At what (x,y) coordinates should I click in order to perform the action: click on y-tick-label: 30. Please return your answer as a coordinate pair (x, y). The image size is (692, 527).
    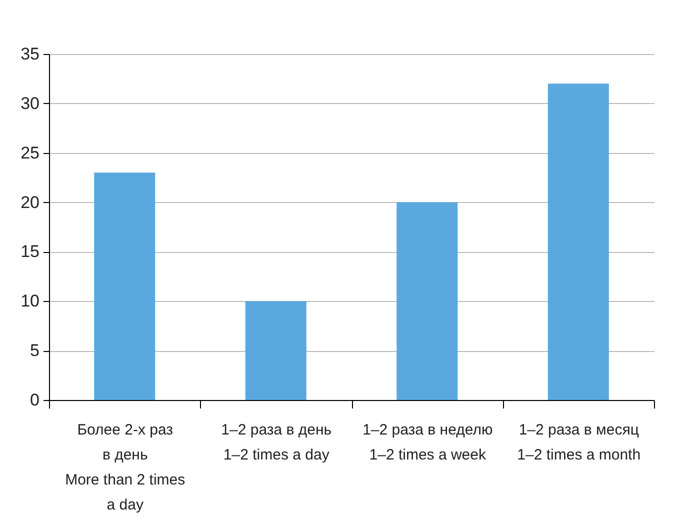
    Looking at the image, I should click on (30, 103).